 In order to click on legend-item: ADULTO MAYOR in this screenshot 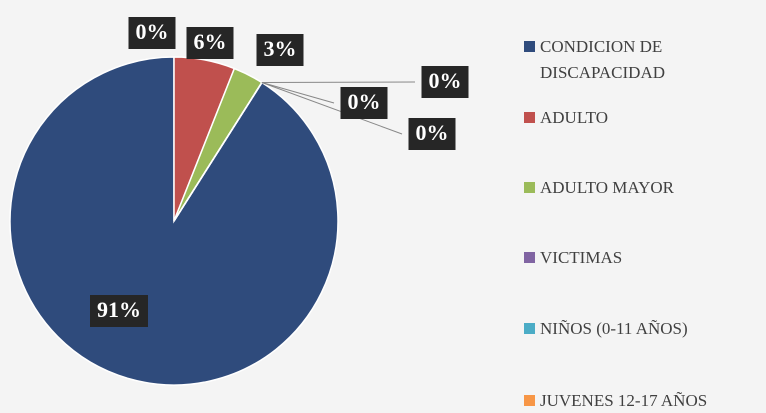, I will do `click(626, 188)`.